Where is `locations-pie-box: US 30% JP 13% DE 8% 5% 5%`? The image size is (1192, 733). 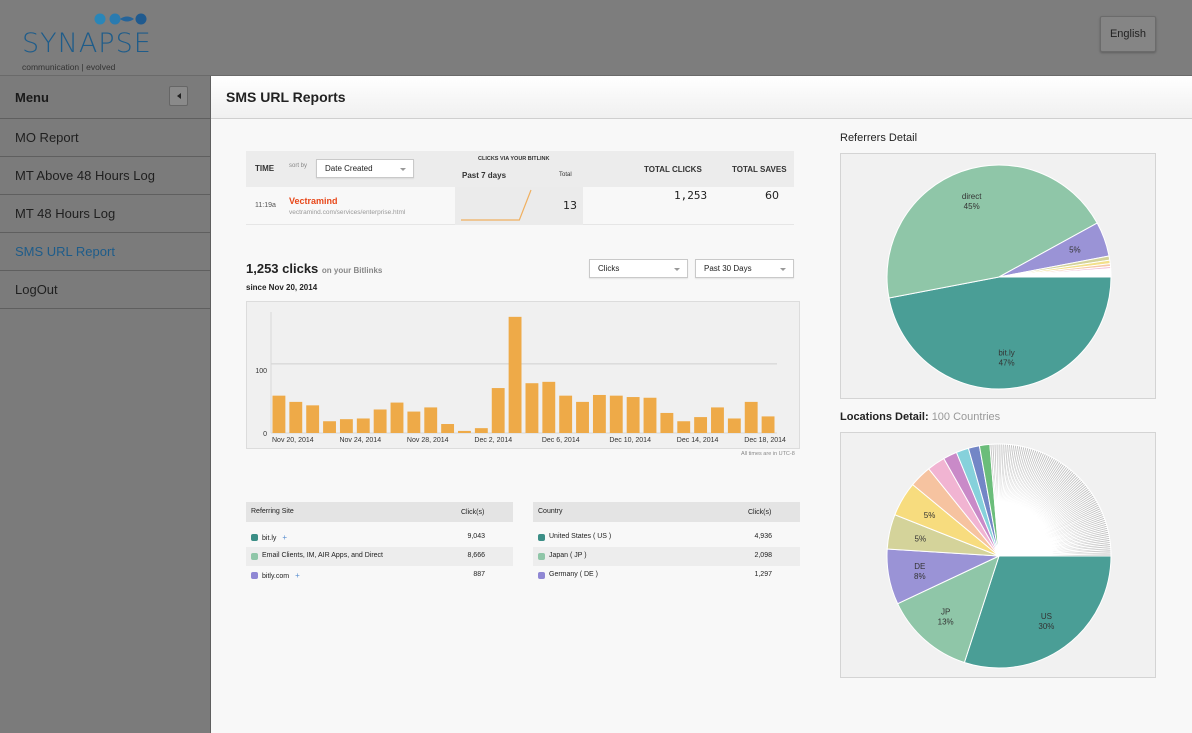 locations-pie-box: US 30% JP 13% DE 8% 5% 5% is located at coordinates (998, 555).